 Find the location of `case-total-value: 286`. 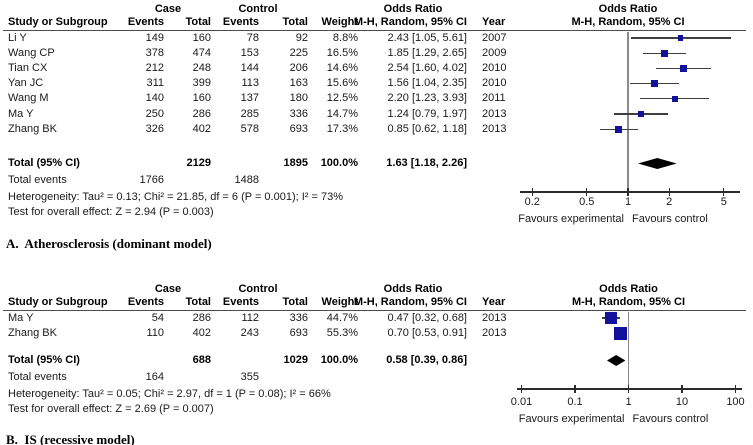

case-total-value: 286 is located at coordinates (201, 317).